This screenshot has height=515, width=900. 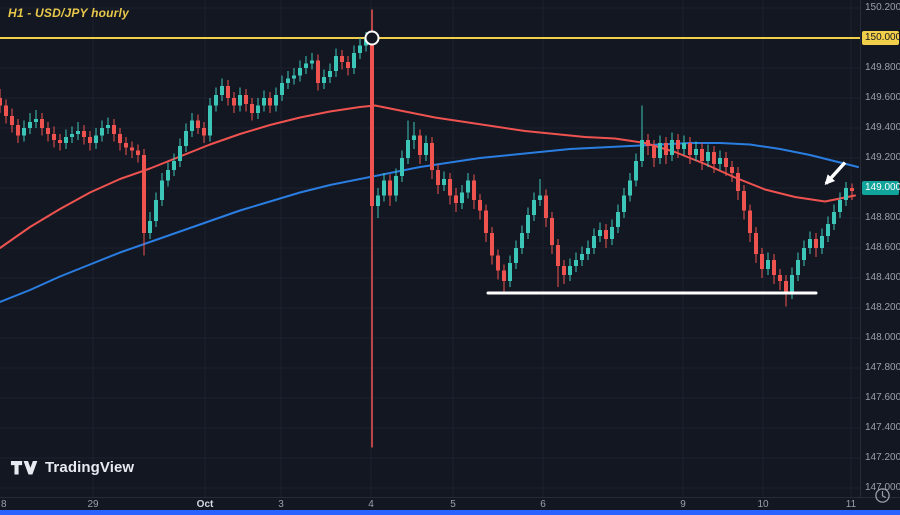 I want to click on chart-title: H1 - USD/JPY hourly, so click(x=68, y=13).